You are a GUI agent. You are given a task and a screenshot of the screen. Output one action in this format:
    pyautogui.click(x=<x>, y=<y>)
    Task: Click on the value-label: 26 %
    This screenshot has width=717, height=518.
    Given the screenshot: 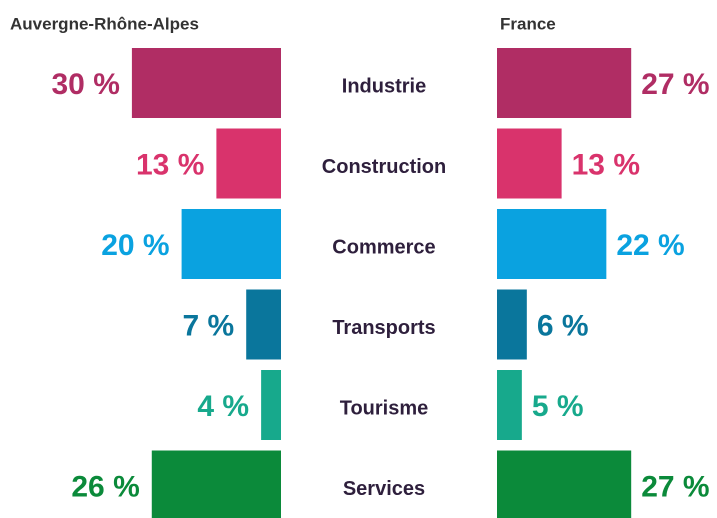 What is the action you would take?
    pyautogui.click(x=105, y=486)
    